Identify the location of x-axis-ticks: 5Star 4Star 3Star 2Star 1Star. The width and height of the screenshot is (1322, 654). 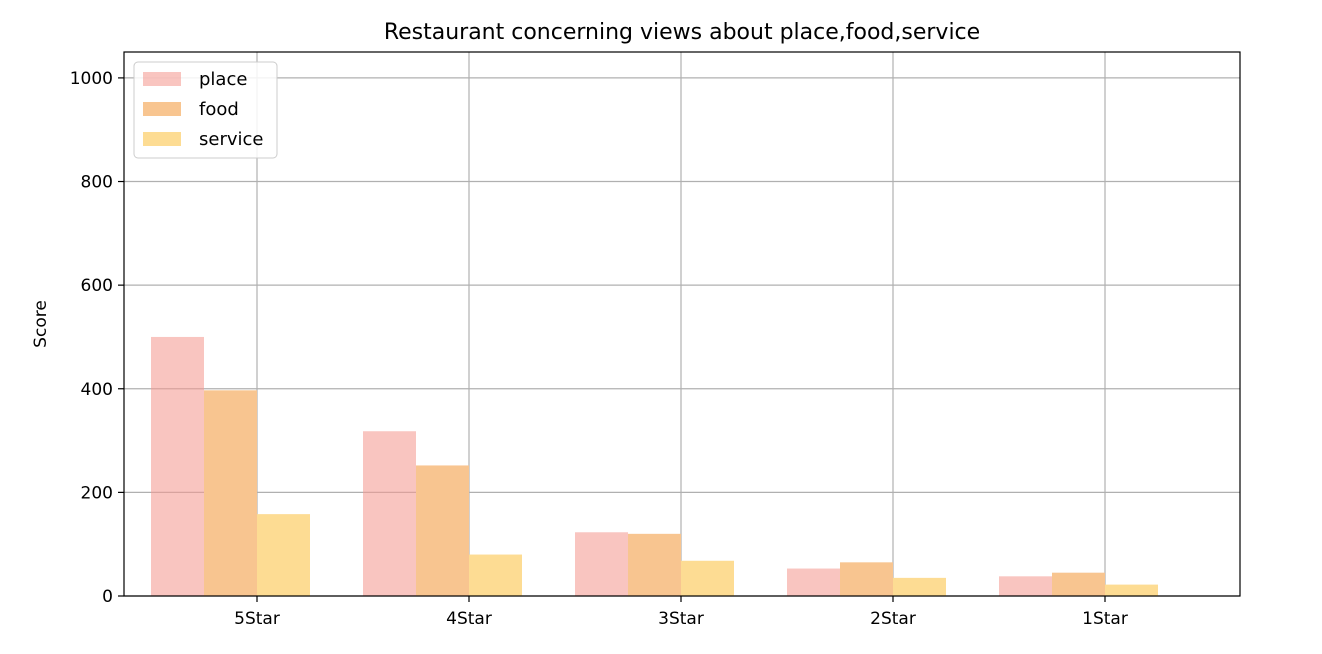
(681, 612).